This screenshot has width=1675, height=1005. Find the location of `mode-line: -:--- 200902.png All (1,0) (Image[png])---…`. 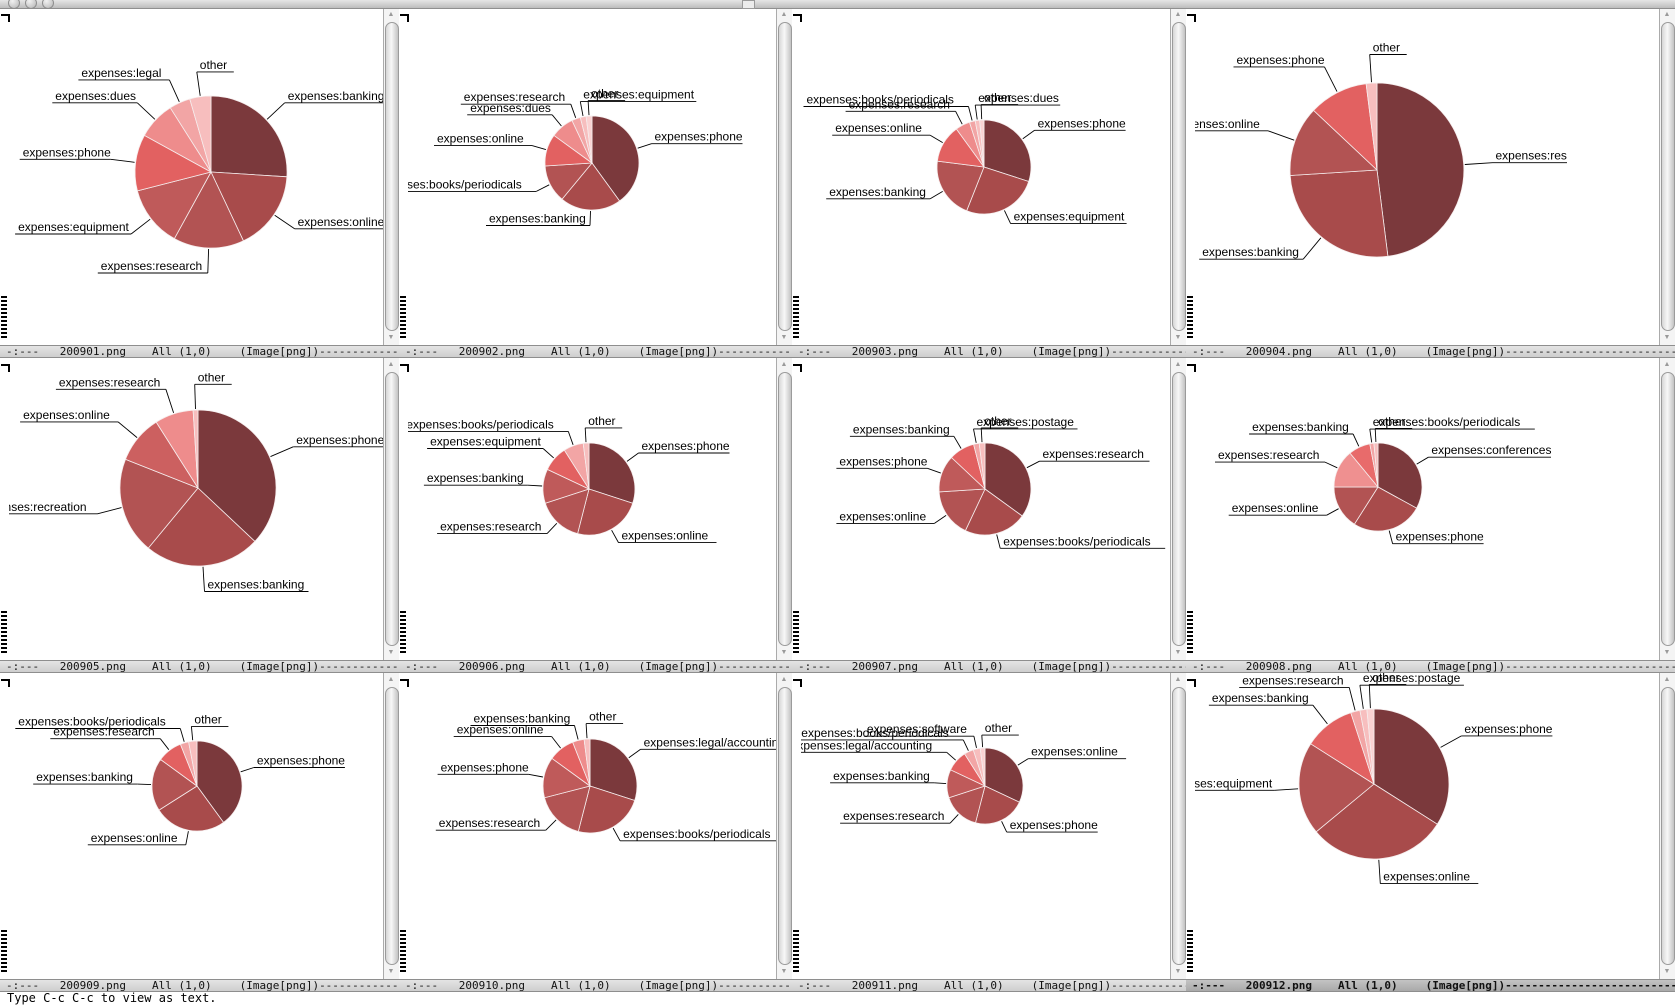

mode-line: -:--- 200902.png All (1,0) (Image[png])---… is located at coordinates (595, 351).